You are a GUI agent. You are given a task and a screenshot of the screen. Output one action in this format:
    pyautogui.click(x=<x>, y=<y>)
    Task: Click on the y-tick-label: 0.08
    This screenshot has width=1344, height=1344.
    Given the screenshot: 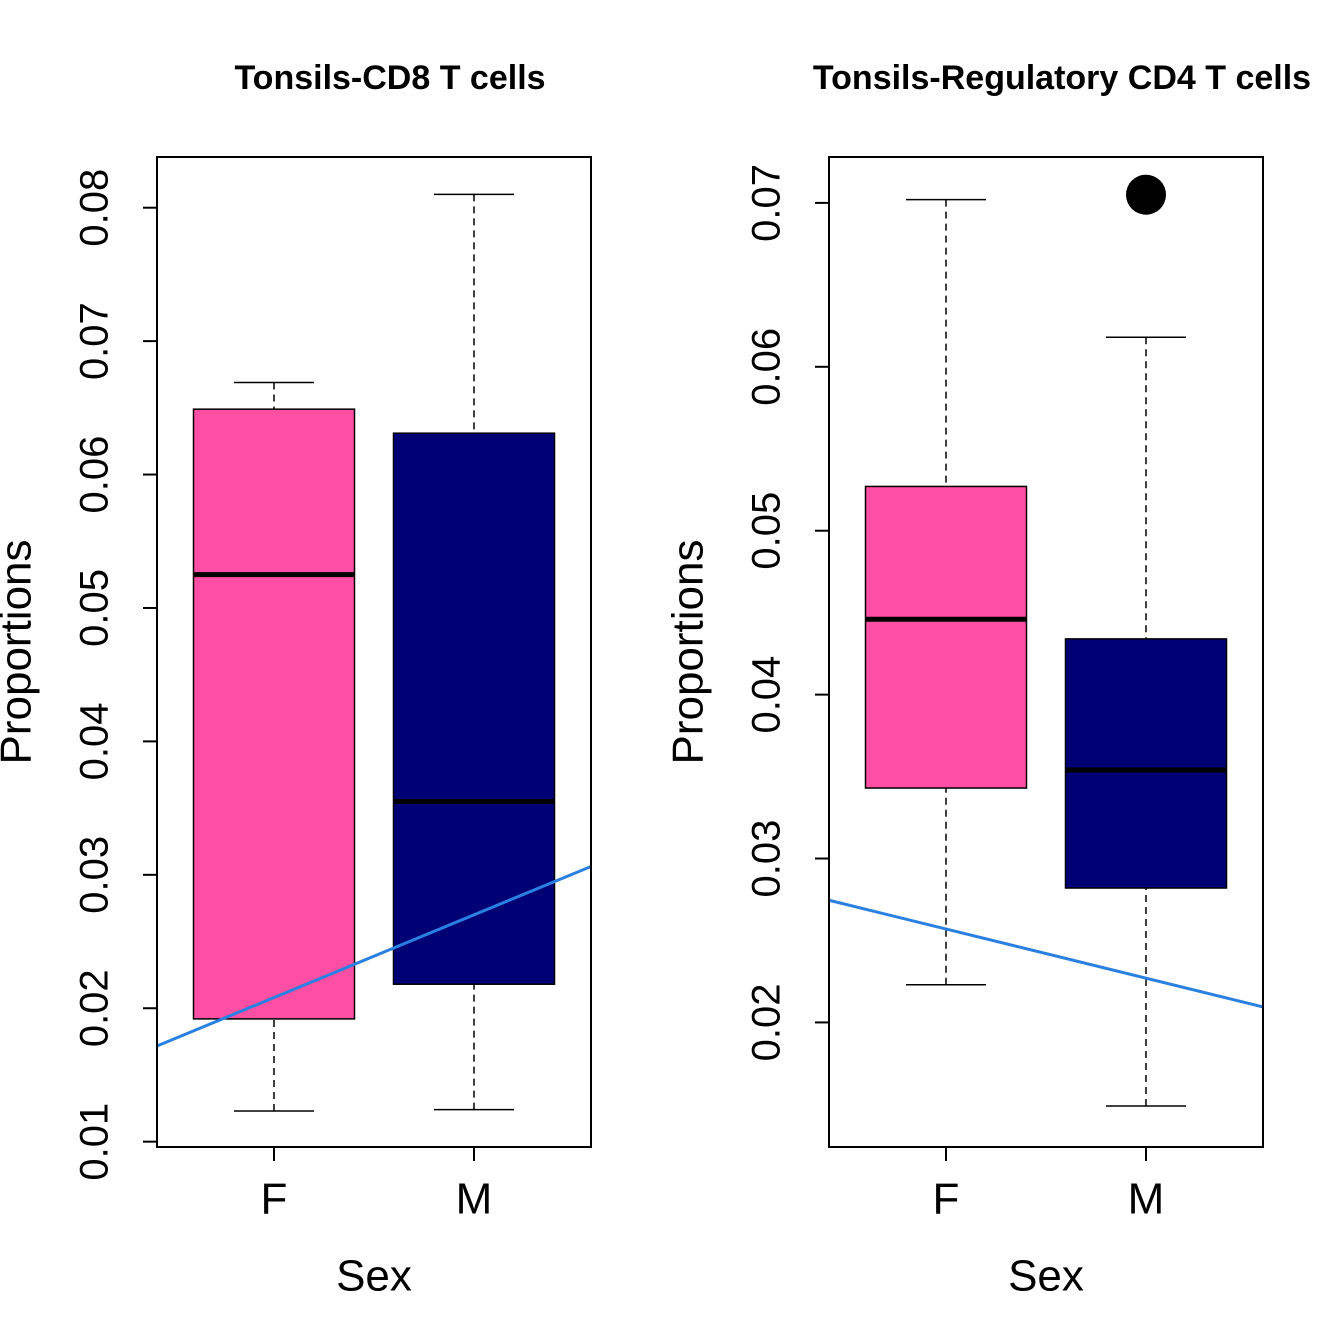 What is the action you would take?
    pyautogui.click(x=95, y=208)
    